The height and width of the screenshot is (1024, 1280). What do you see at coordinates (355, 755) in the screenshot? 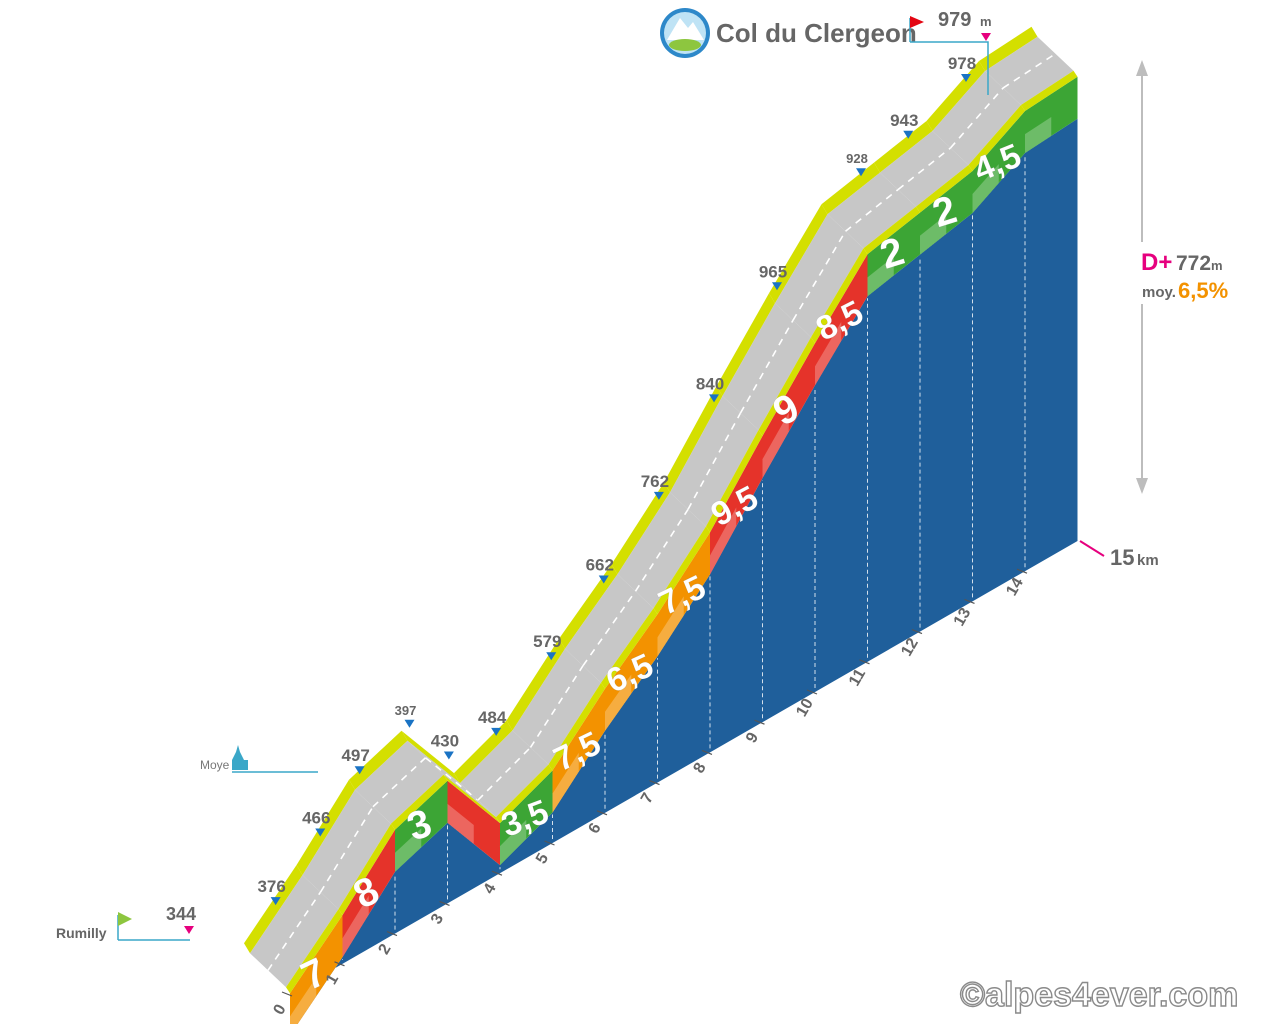
I see `altitude-label: 497` at bounding box center [355, 755].